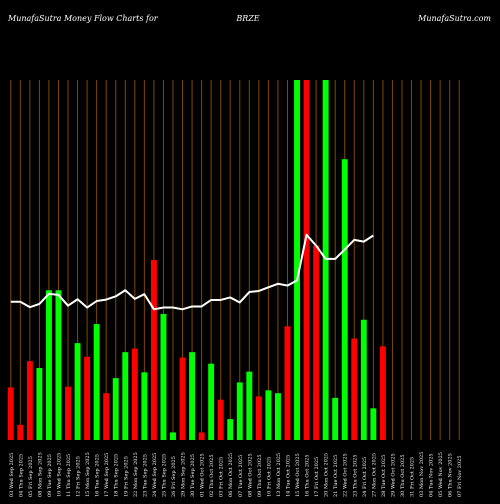  What do you see at coordinates (21, 475) in the screenshot?
I see `x-tick-label: 04 Thu Sep 2025` at bounding box center [21, 475].